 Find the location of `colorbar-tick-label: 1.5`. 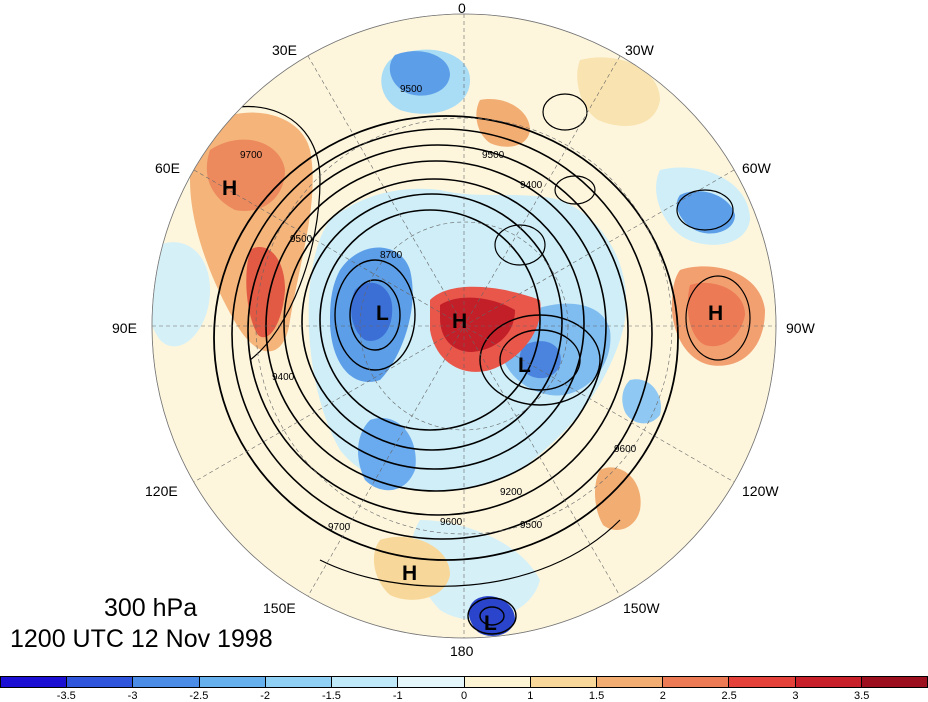

colorbar-tick-label: 1.5 is located at coordinates (596, 696).